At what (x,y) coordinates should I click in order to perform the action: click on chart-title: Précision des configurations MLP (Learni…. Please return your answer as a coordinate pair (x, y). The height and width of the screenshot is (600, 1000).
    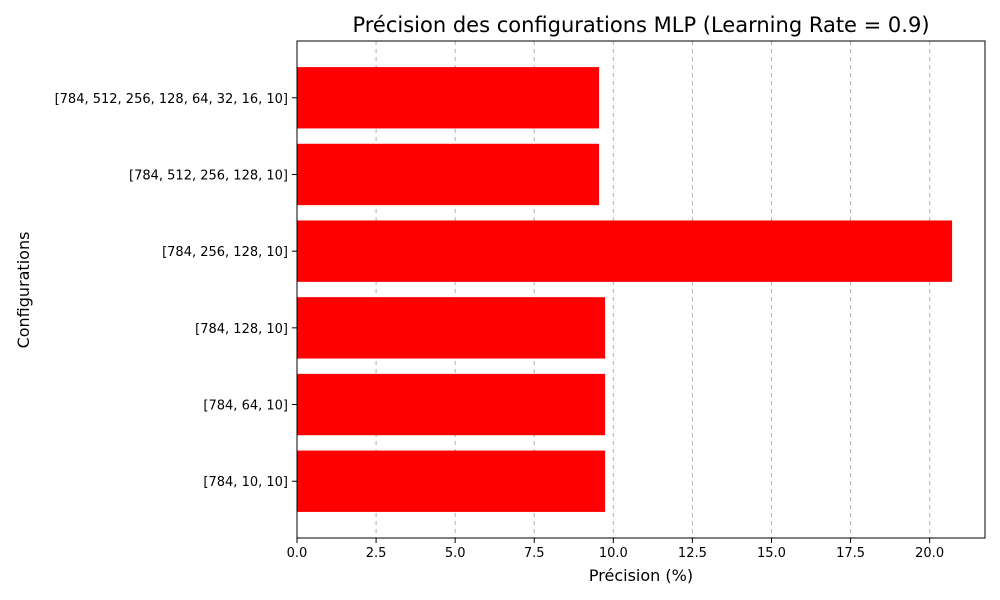
    Looking at the image, I should click on (640, 25).